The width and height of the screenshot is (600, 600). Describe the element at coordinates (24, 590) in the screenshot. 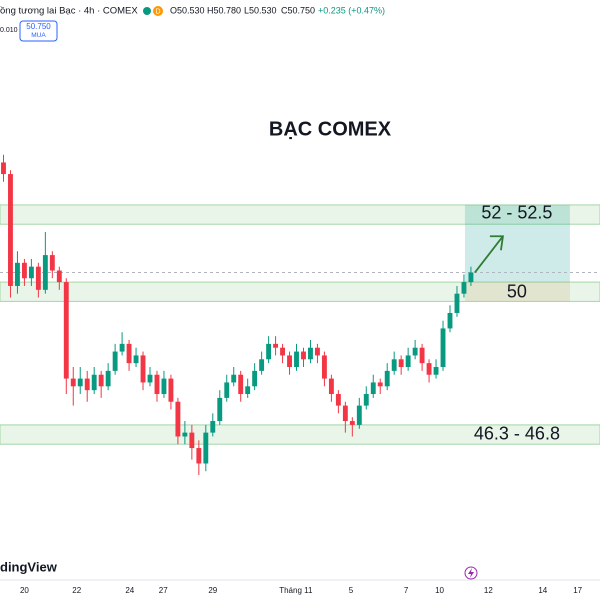

I see `x-tick-label: 20` at that location.